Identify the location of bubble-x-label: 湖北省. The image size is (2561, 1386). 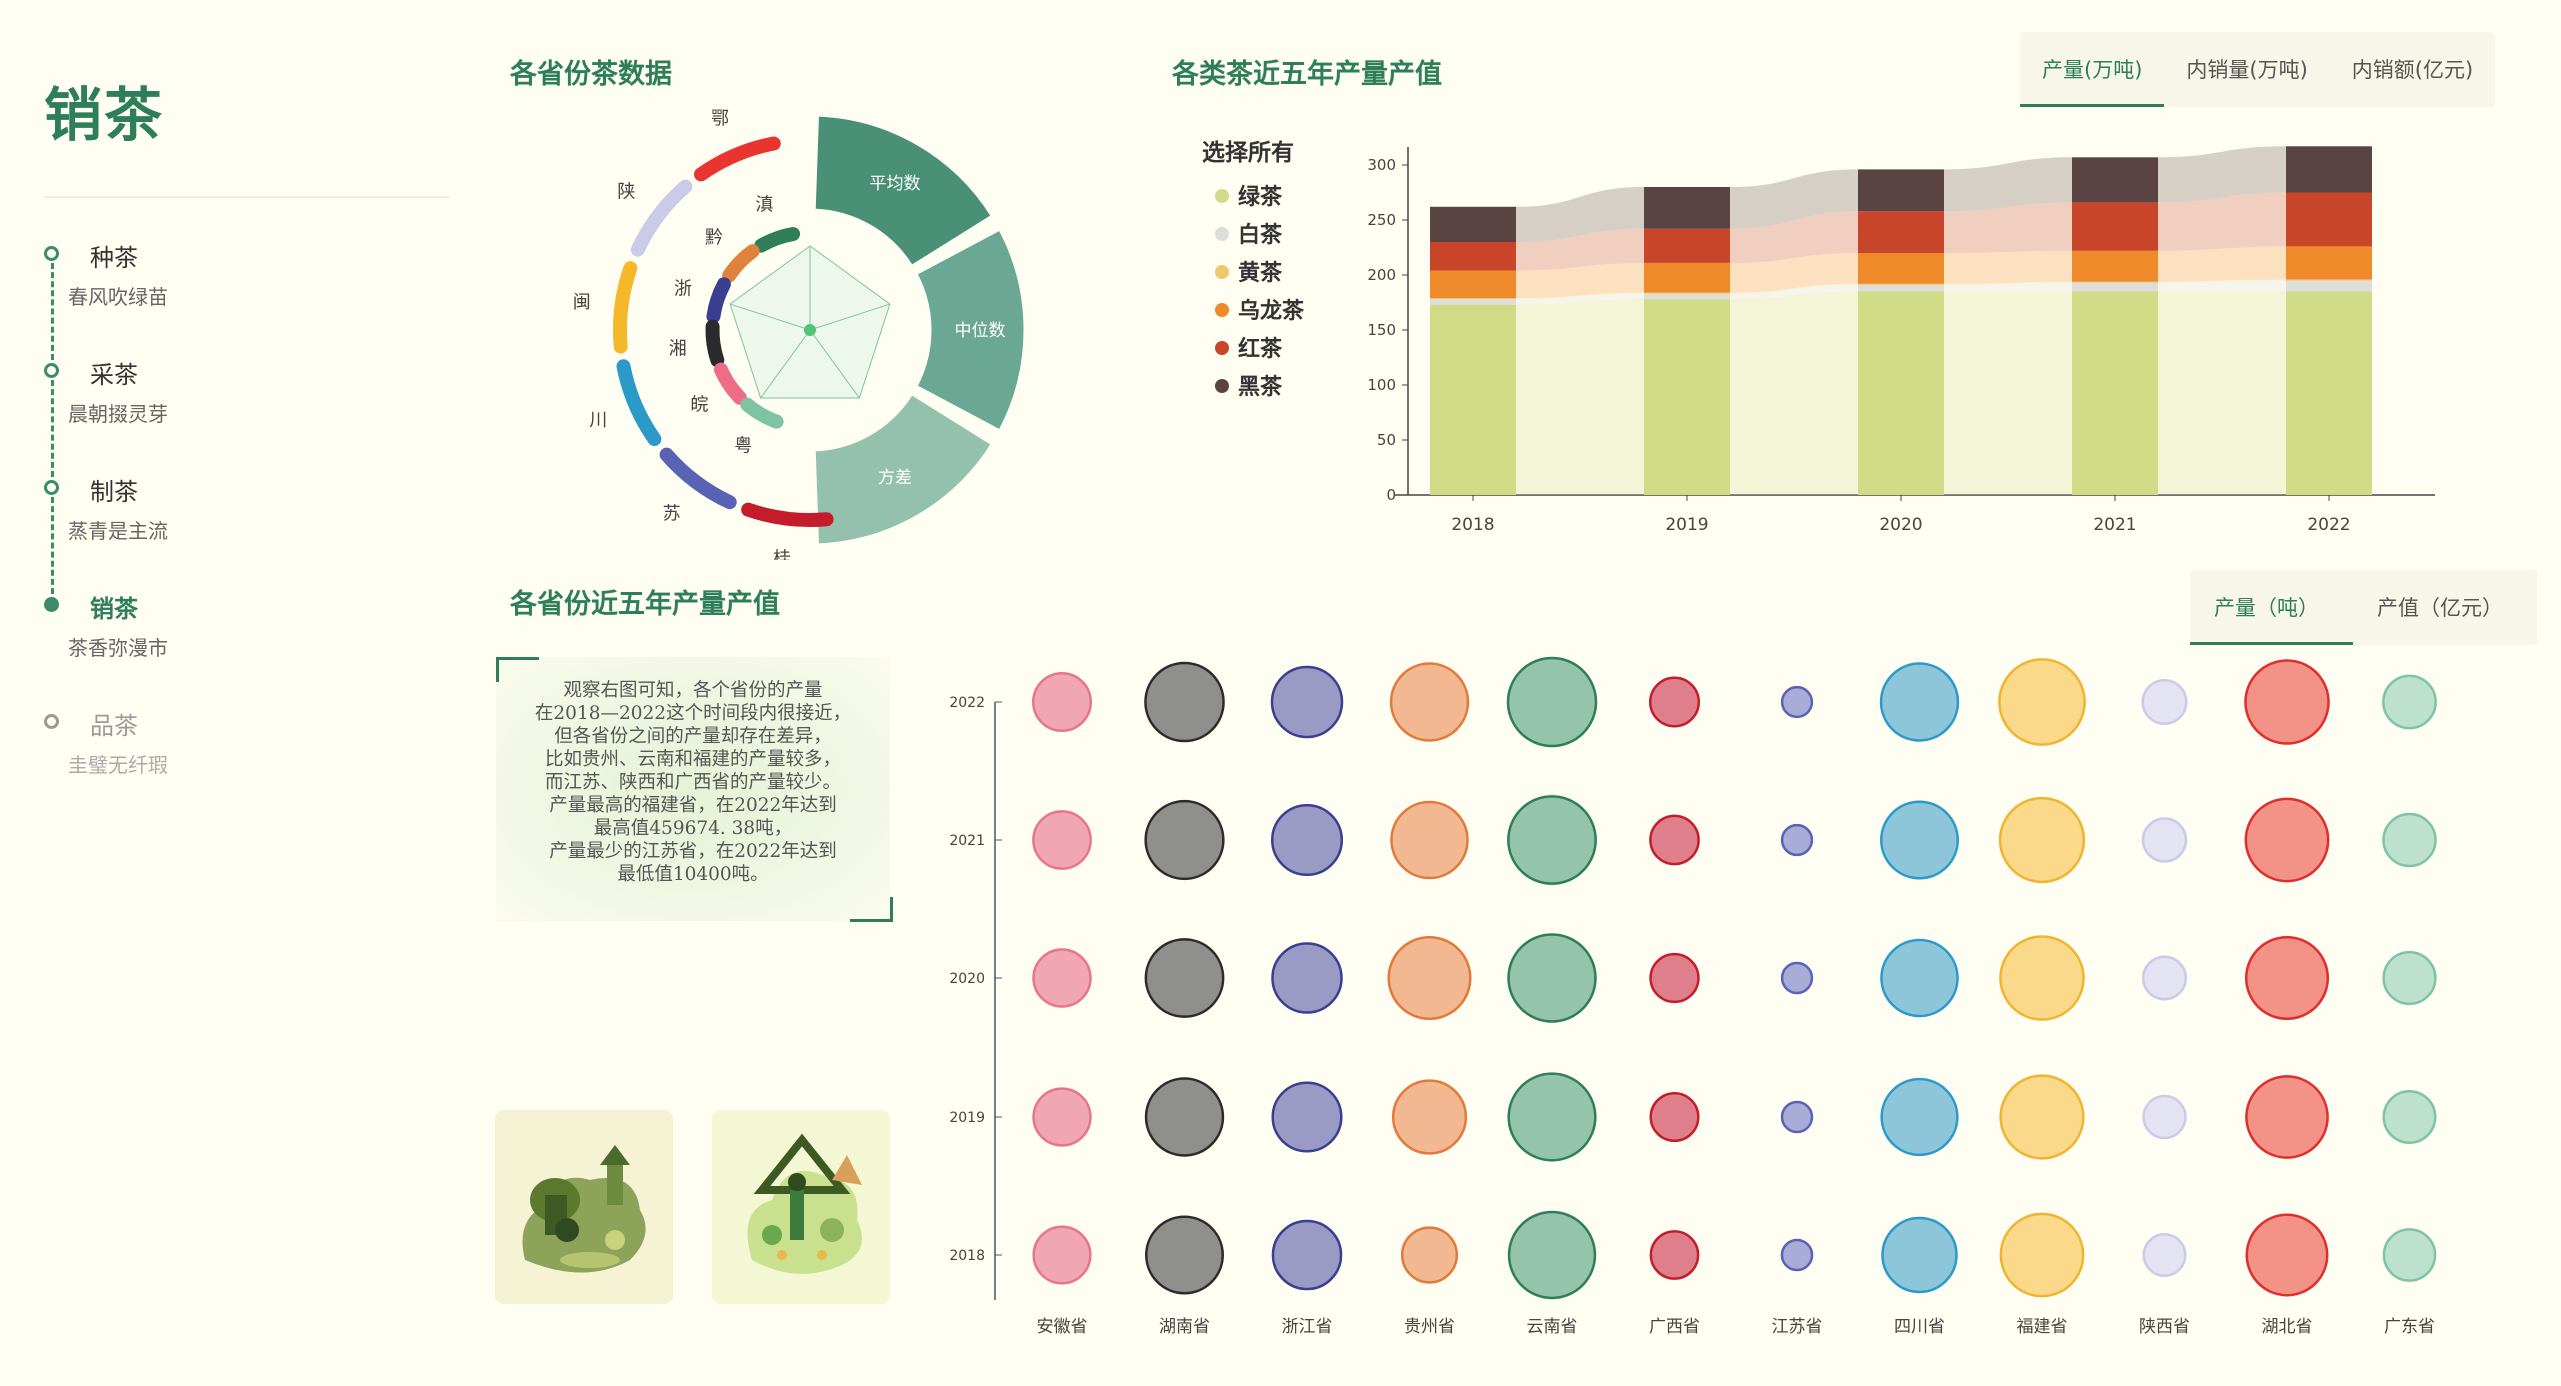
(2287, 1327).